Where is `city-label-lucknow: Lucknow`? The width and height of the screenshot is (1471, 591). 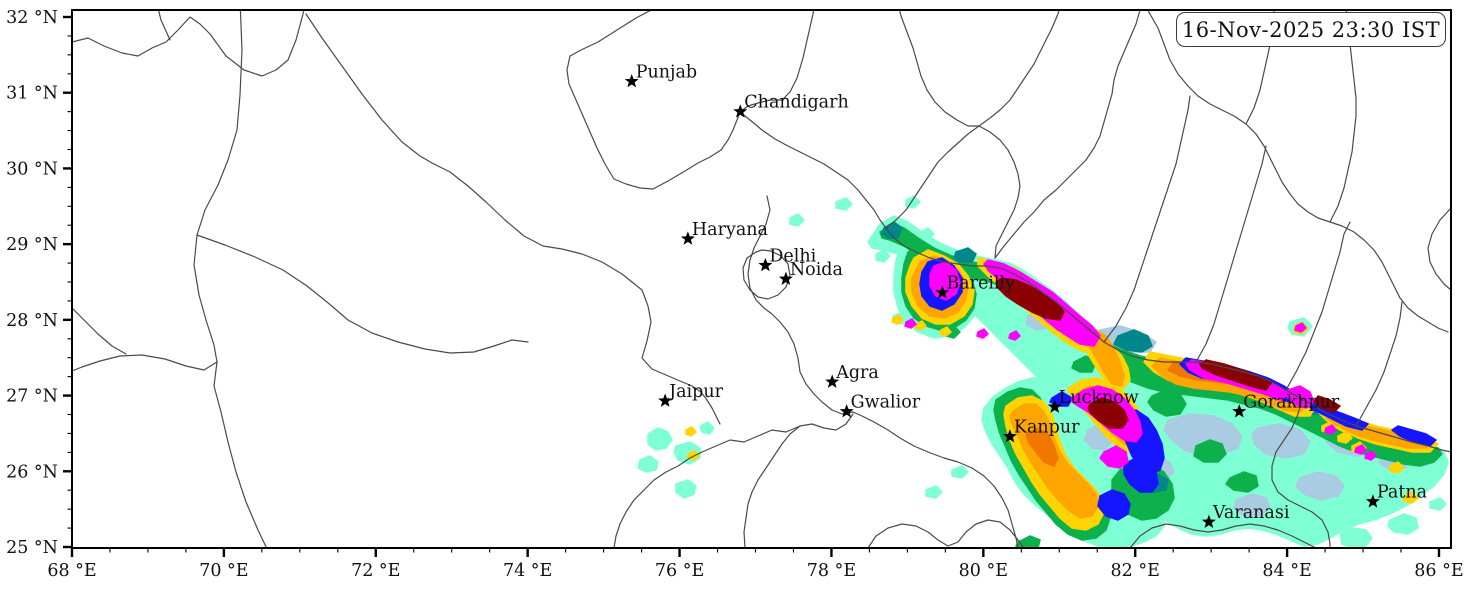 city-label-lucknow: Lucknow is located at coordinates (1099, 398).